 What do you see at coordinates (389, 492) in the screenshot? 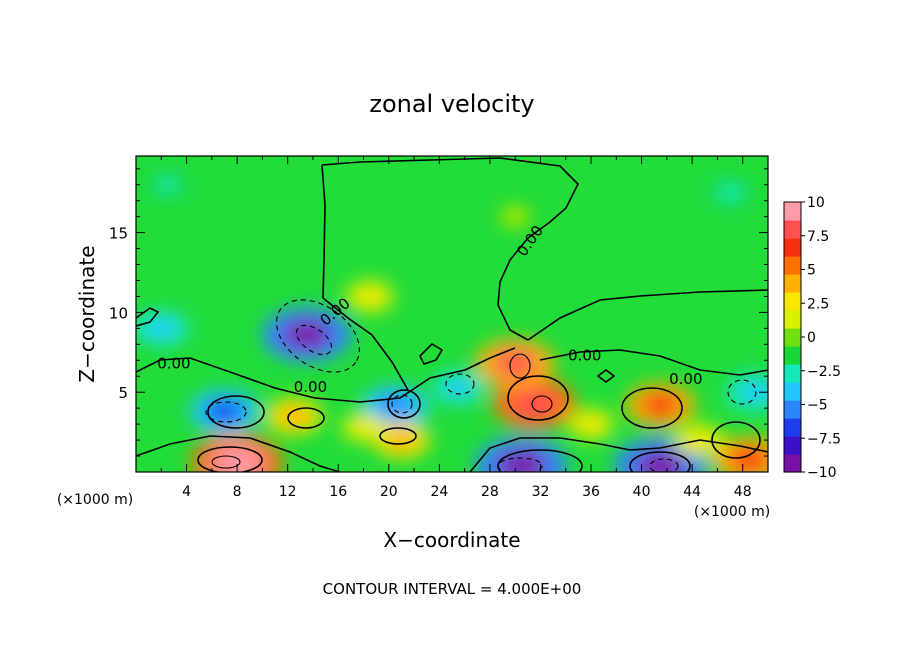
I see `x-tick-label: 20` at bounding box center [389, 492].